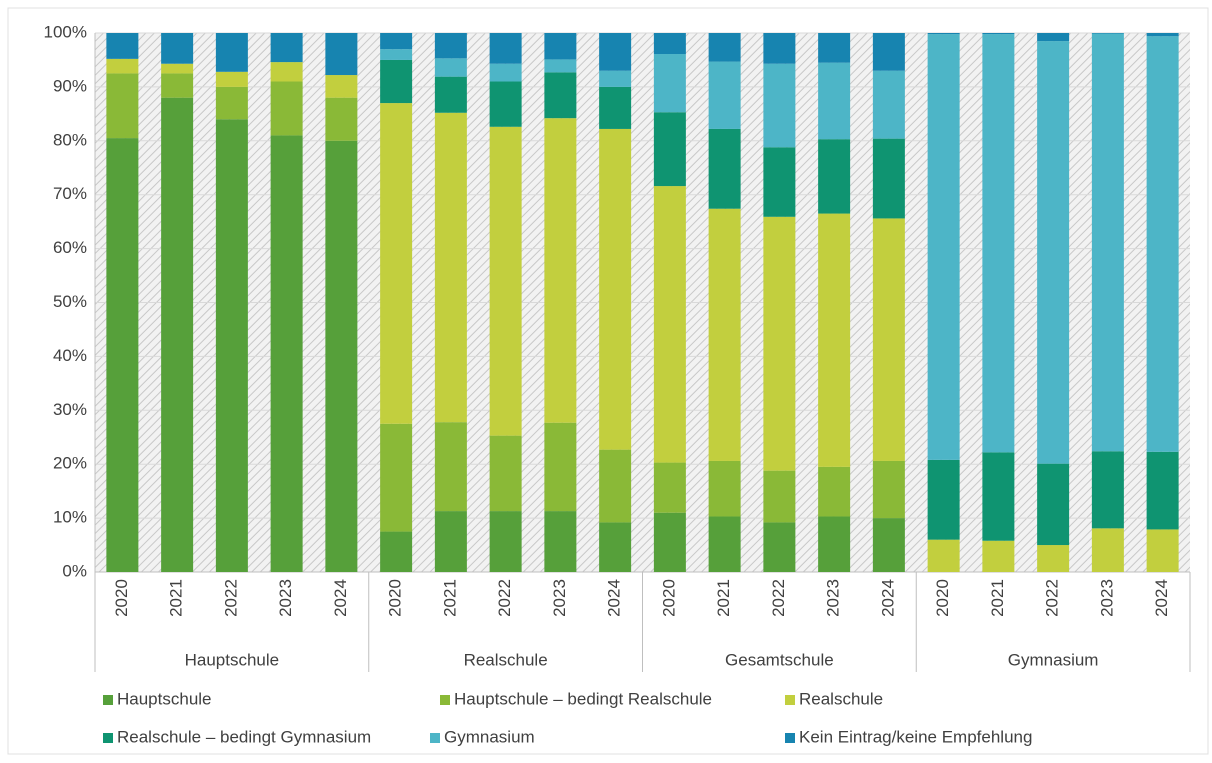 The height and width of the screenshot is (763, 1212). What do you see at coordinates (70, 247) in the screenshot?
I see `y-tick-label: 60%` at bounding box center [70, 247].